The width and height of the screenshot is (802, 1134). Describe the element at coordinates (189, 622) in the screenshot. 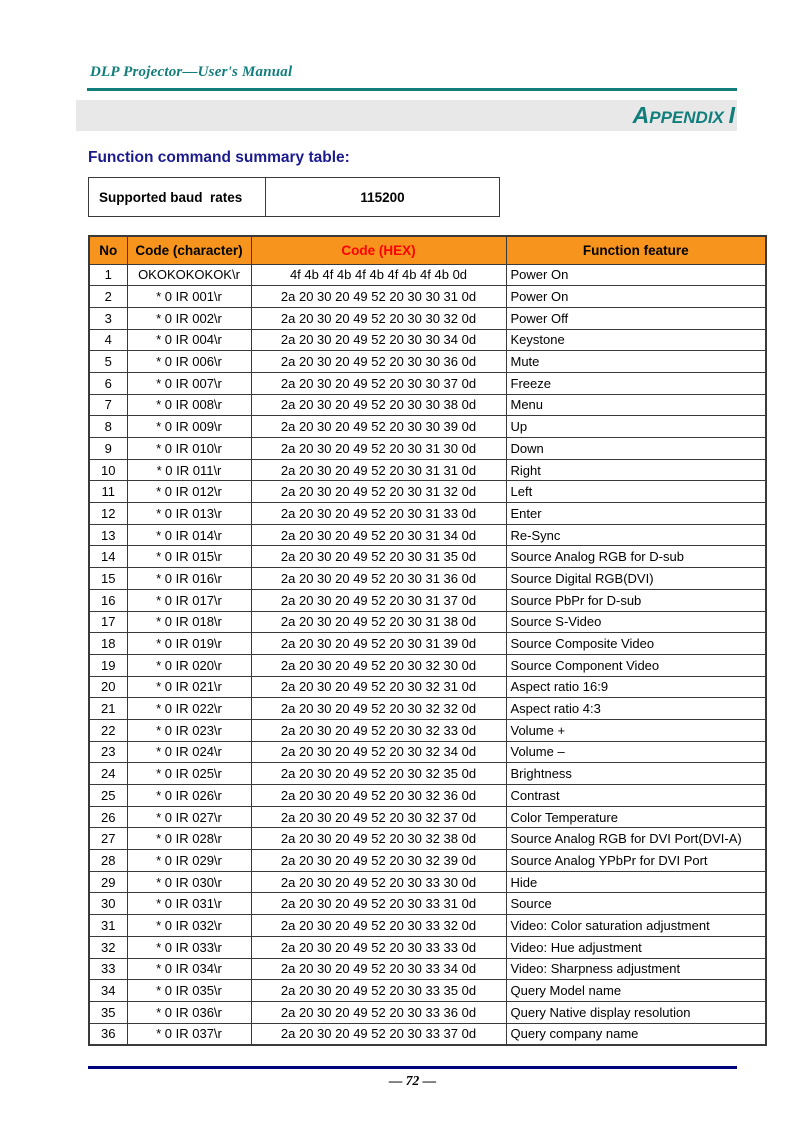

I see `cell-code-character: * 0 IR 018\r` at that location.